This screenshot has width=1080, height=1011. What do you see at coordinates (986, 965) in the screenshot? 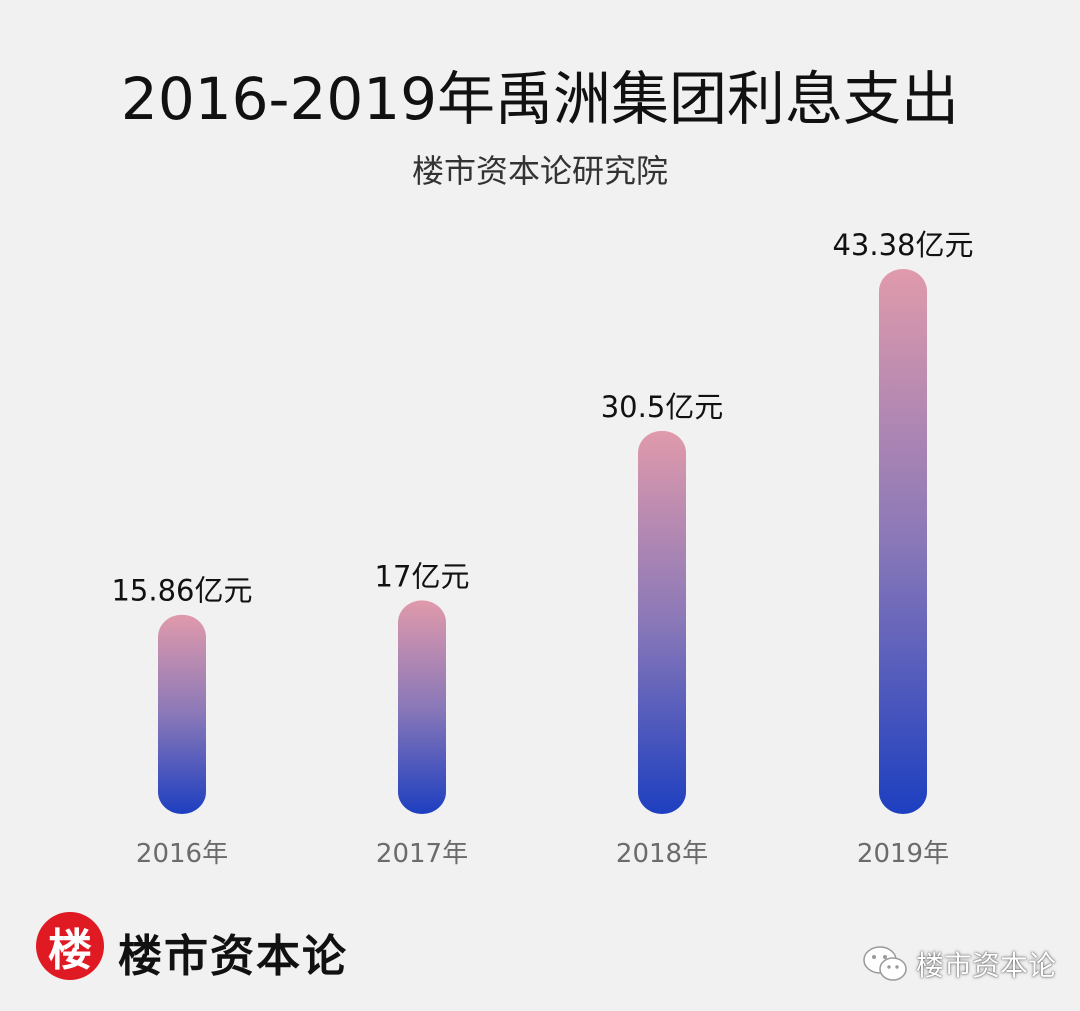
I see `wechat-account-label: 楼市资本论` at bounding box center [986, 965].